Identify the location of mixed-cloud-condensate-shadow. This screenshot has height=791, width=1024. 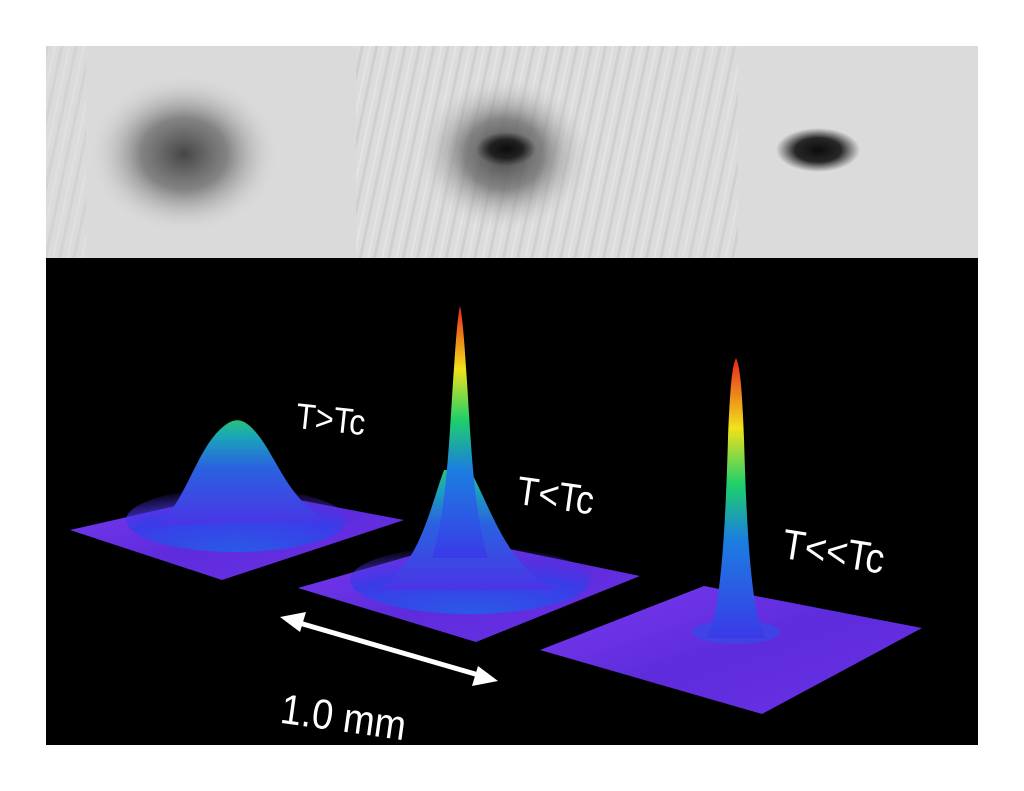
(506, 149).